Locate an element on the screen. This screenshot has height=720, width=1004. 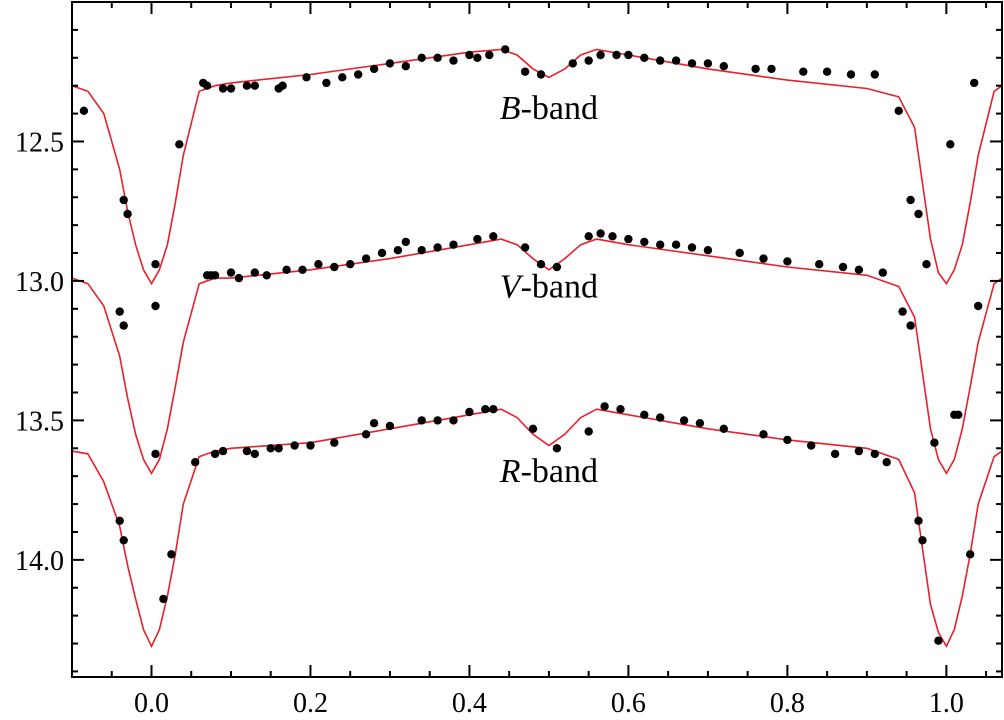
x-tick-label: 0.2 is located at coordinates (310, 703).